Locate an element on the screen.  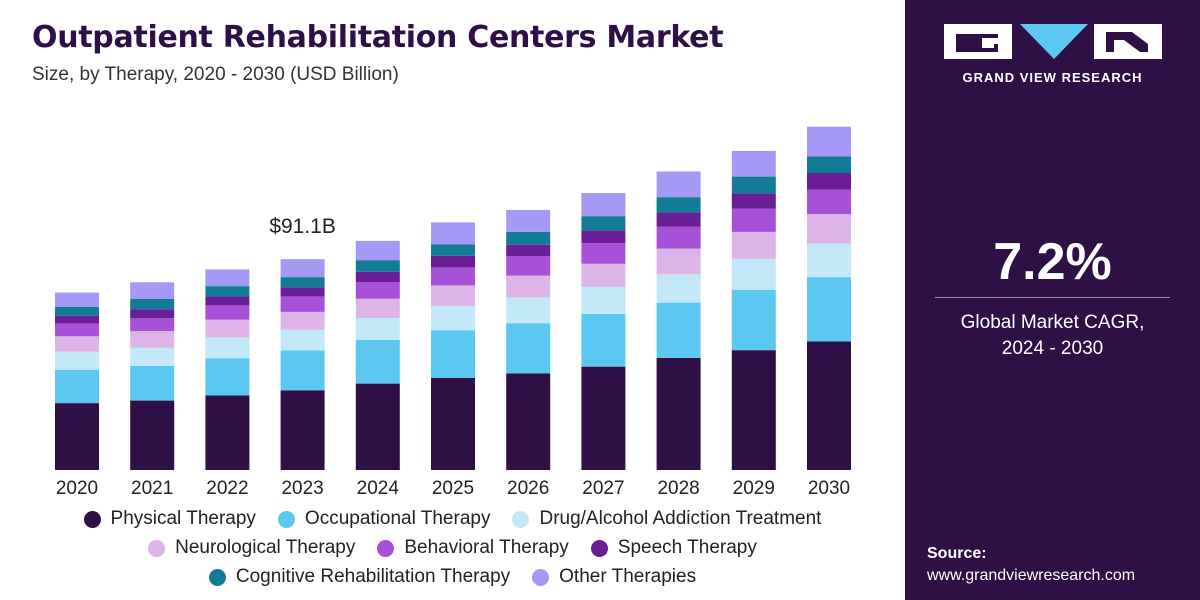
x-tick-label: 2020 is located at coordinates (77, 488).